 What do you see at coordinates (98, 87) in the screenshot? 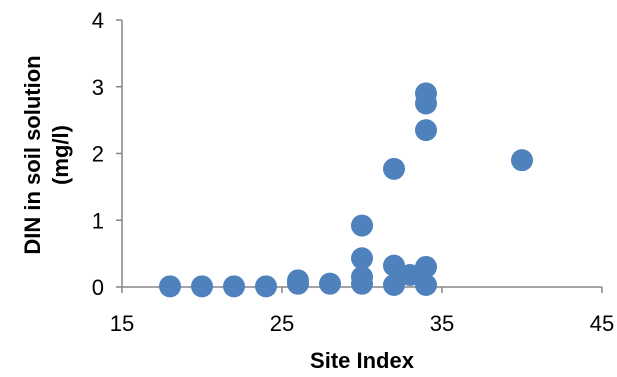
I see `y-tick-label: 3` at bounding box center [98, 87].